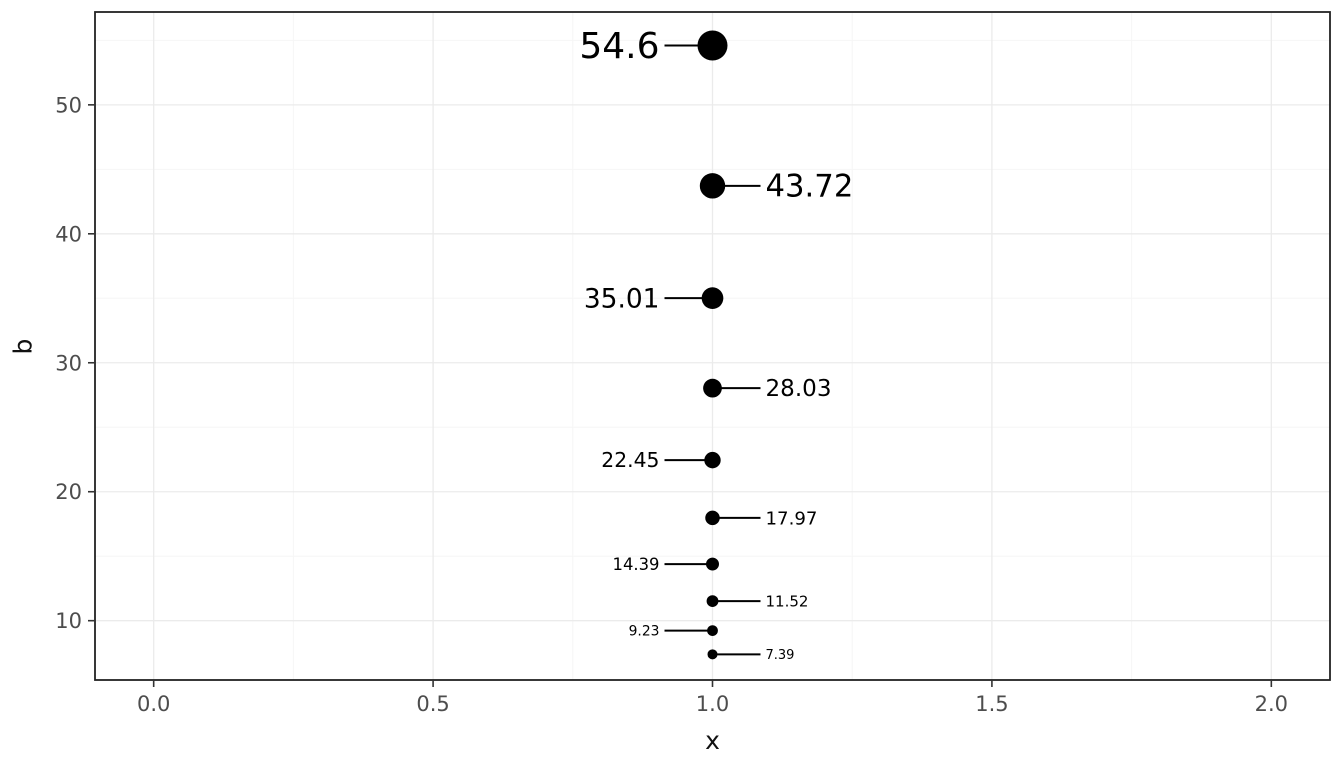 This screenshot has height=768, width=1344. What do you see at coordinates (644, 631) in the screenshot?
I see `point-value-label: 9.23` at bounding box center [644, 631].